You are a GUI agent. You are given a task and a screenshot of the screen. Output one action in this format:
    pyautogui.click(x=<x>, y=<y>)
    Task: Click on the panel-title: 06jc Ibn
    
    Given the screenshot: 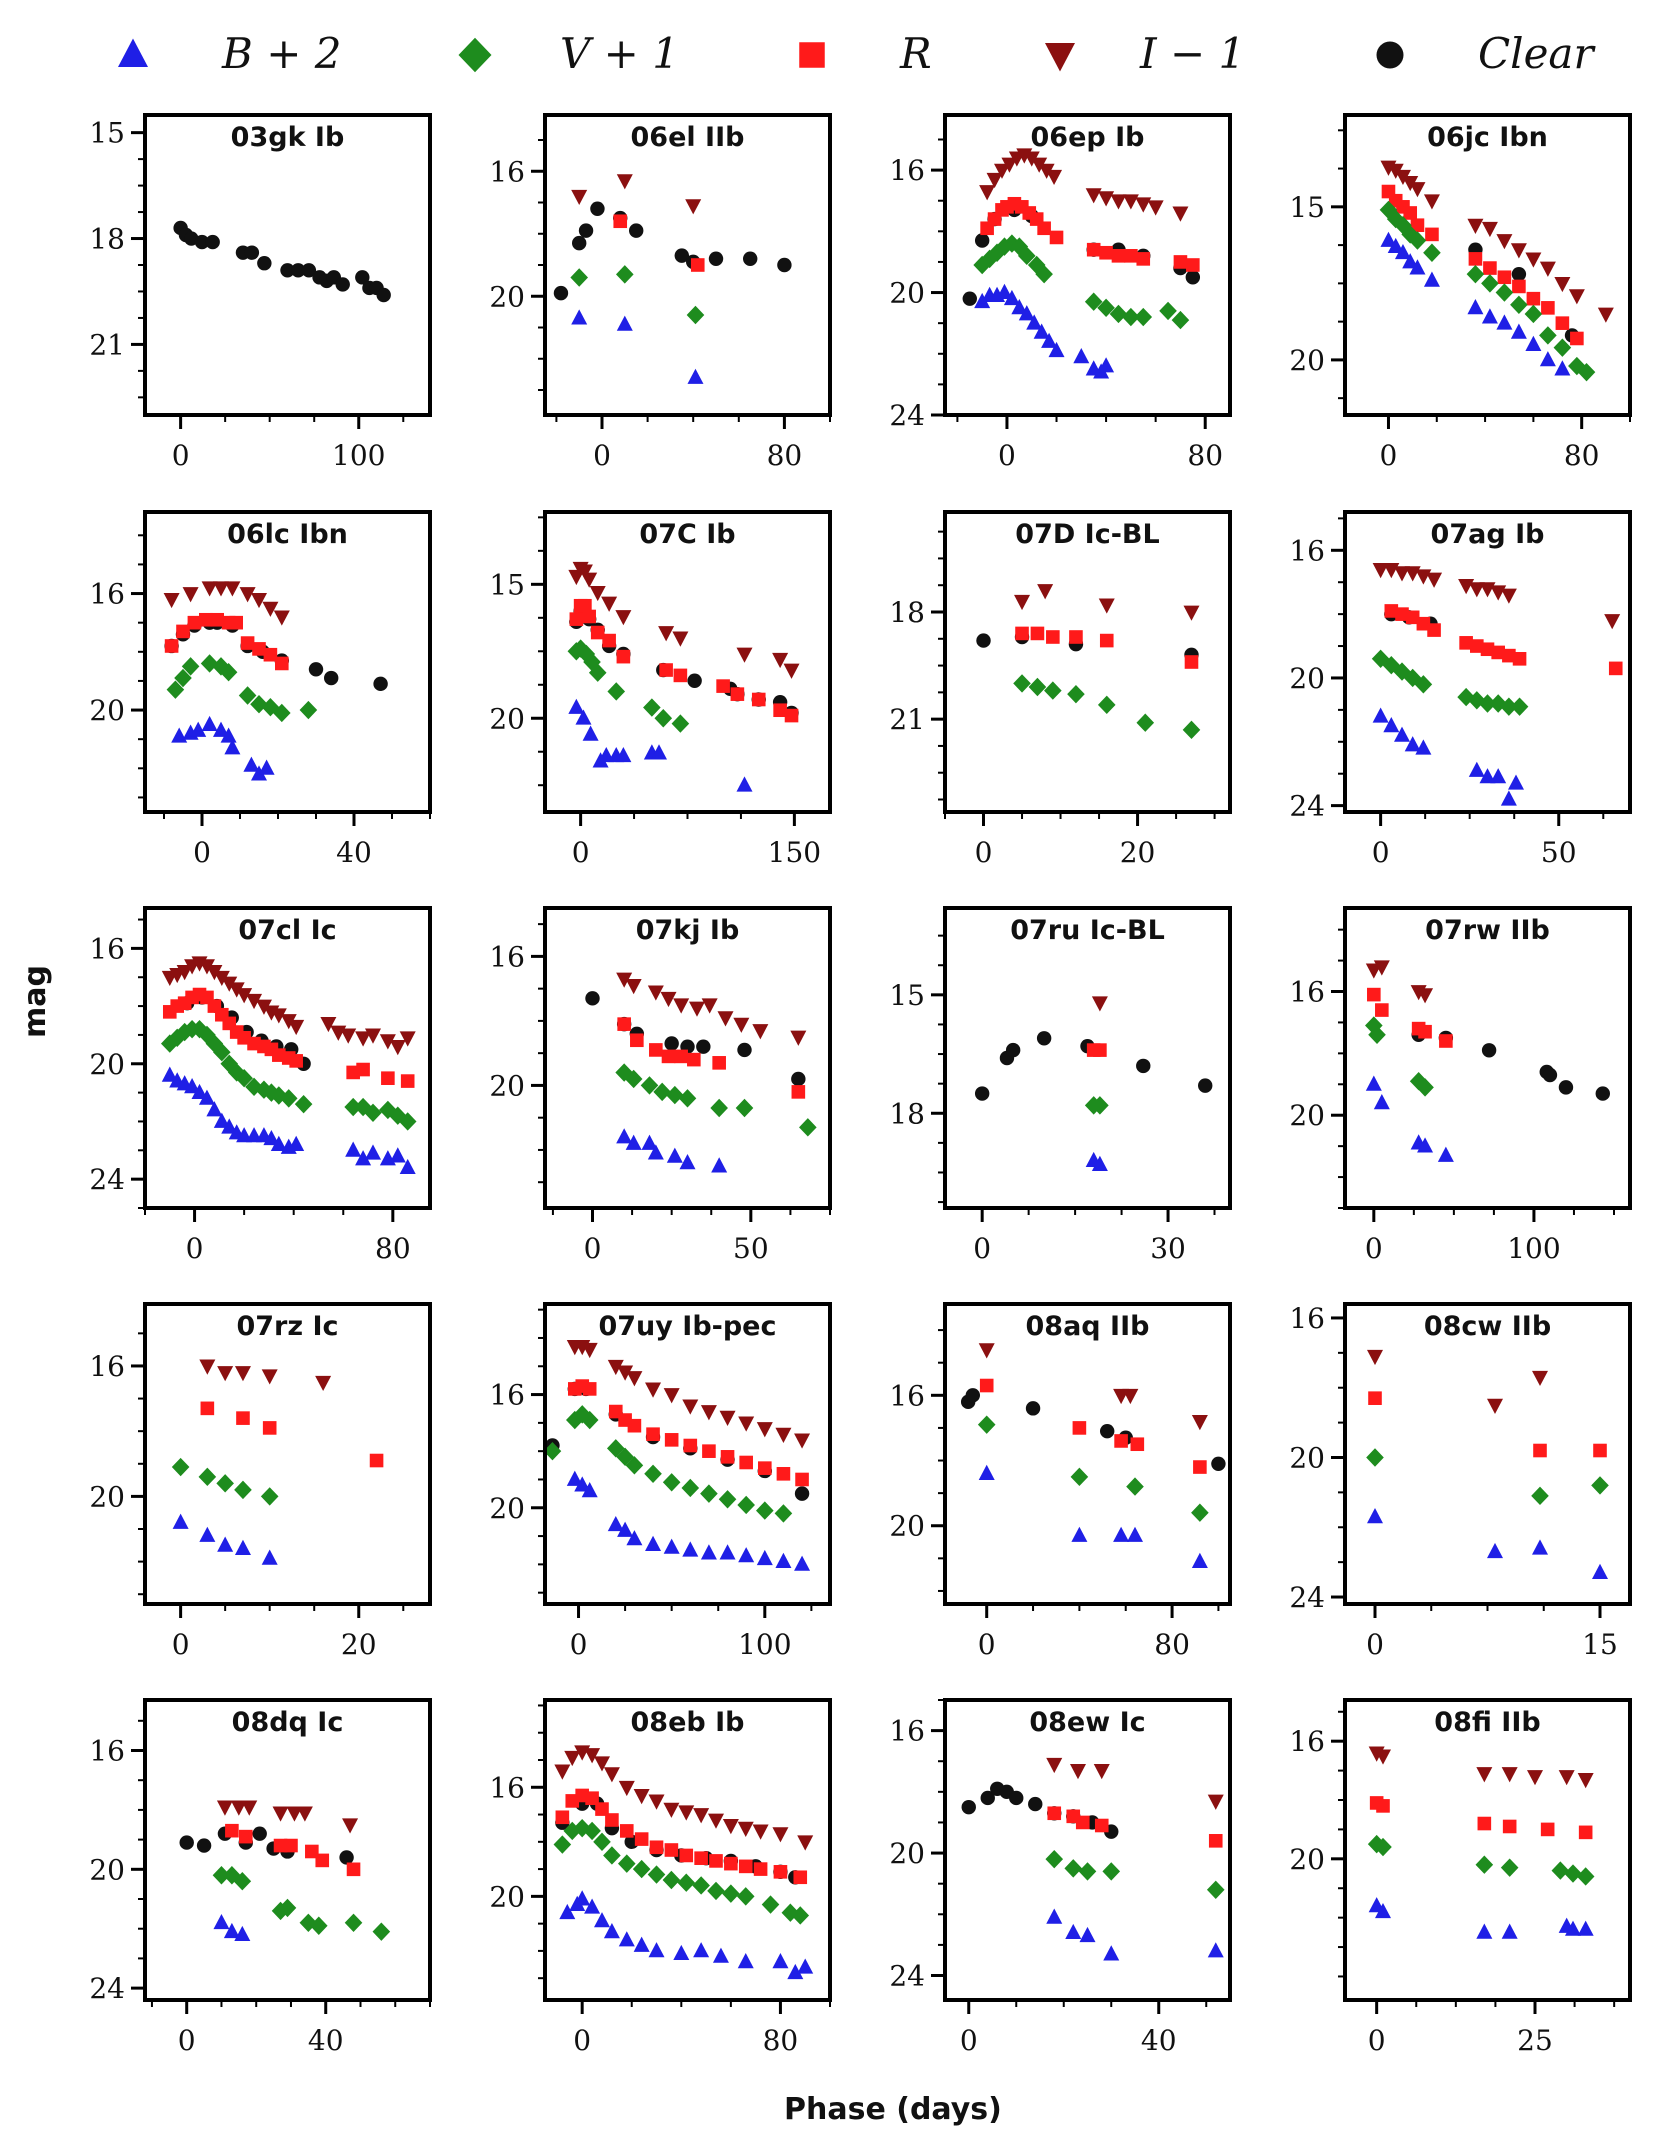 What is the action you would take?
    pyautogui.click(x=1487, y=137)
    